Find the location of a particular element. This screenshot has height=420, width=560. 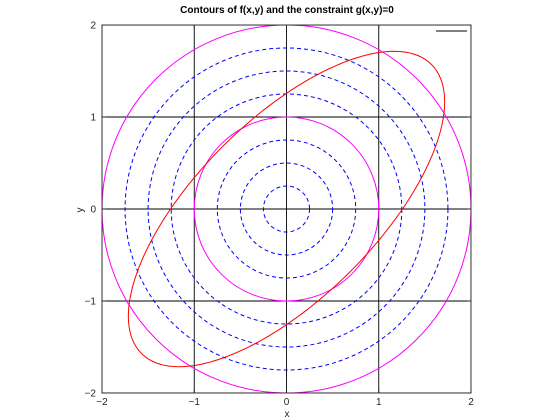

x-axis-label: x is located at coordinates (287, 414).